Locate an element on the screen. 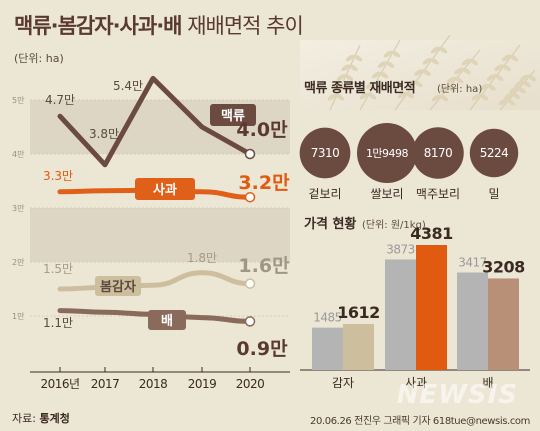  data-label: 1.1만 is located at coordinates (58, 323).